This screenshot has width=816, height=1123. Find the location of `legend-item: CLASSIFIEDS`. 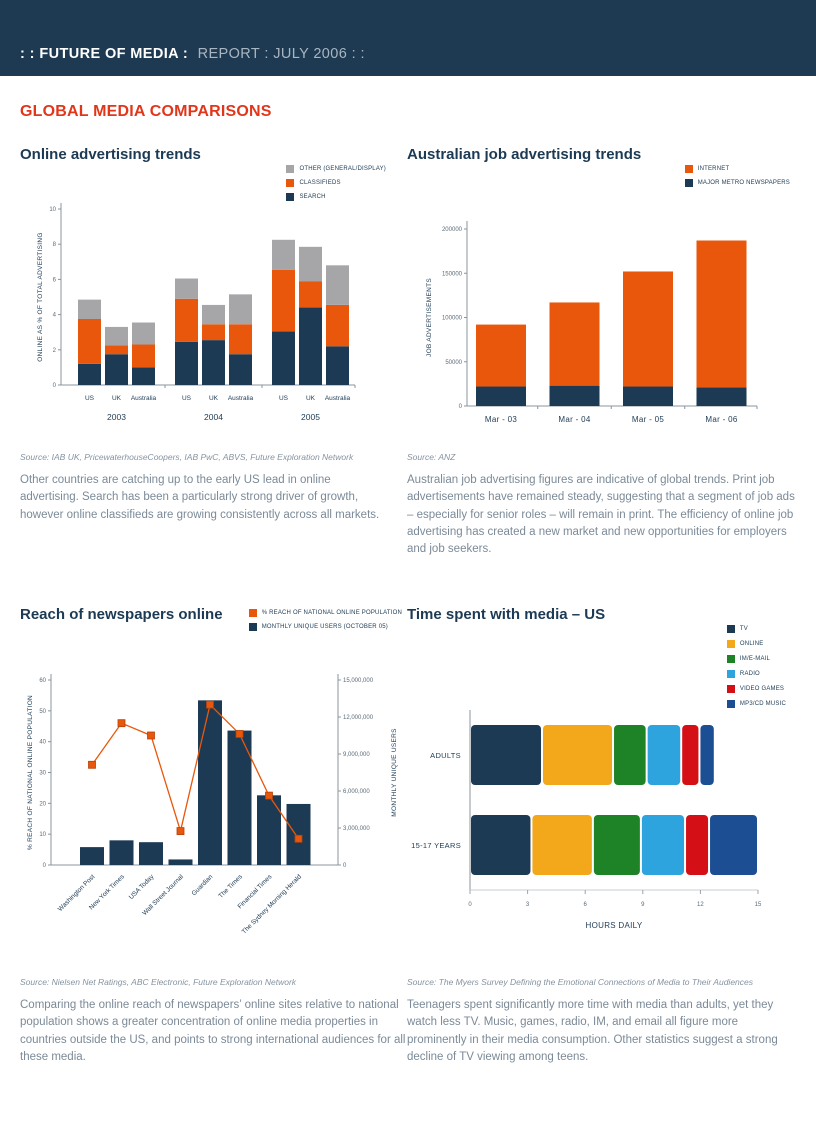

legend-item: CLASSIFIEDS is located at coordinates (336, 183).